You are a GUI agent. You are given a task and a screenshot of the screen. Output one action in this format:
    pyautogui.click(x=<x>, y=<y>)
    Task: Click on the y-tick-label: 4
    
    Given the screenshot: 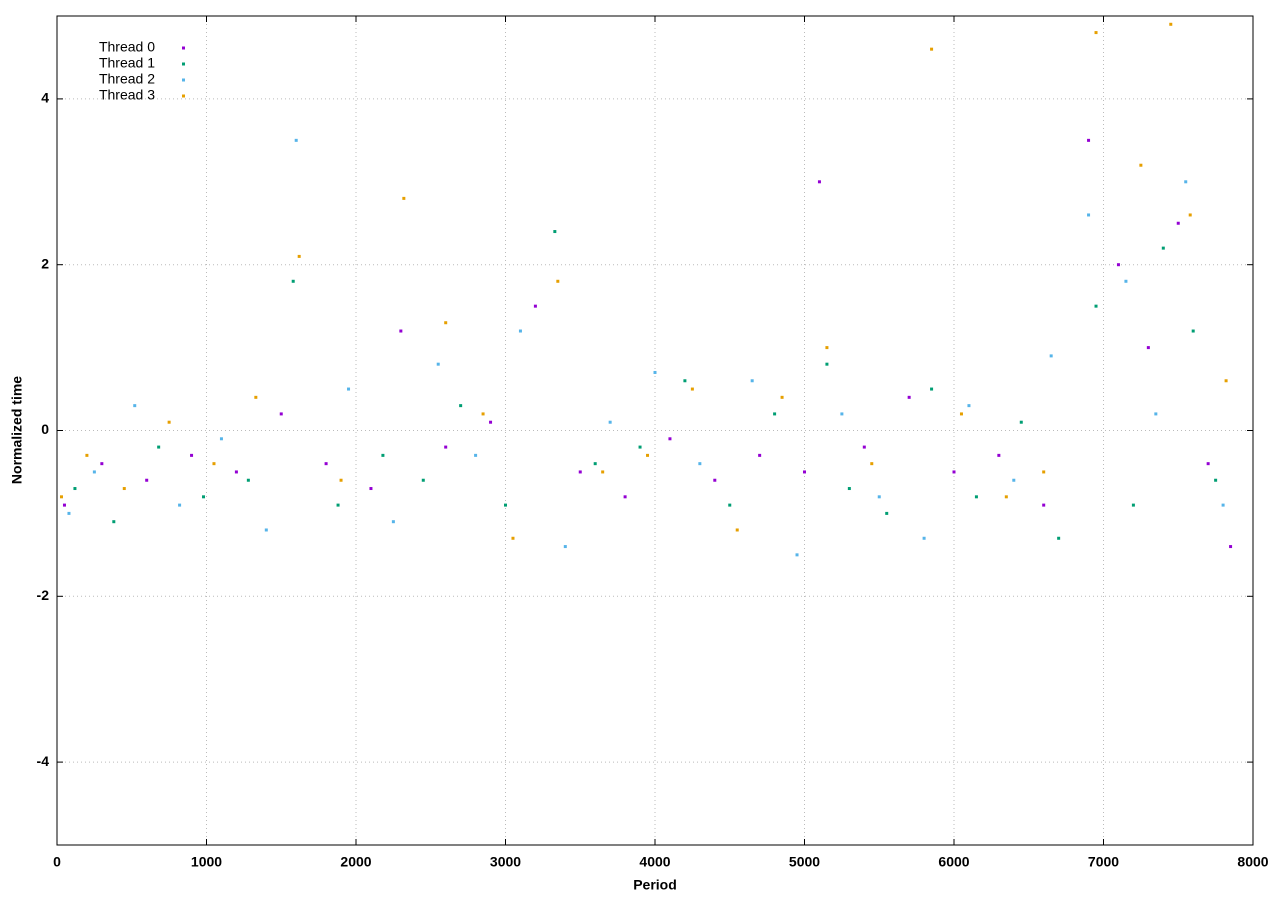 What is the action you would take?
    pyautogui.click(x=45, y=98)
    